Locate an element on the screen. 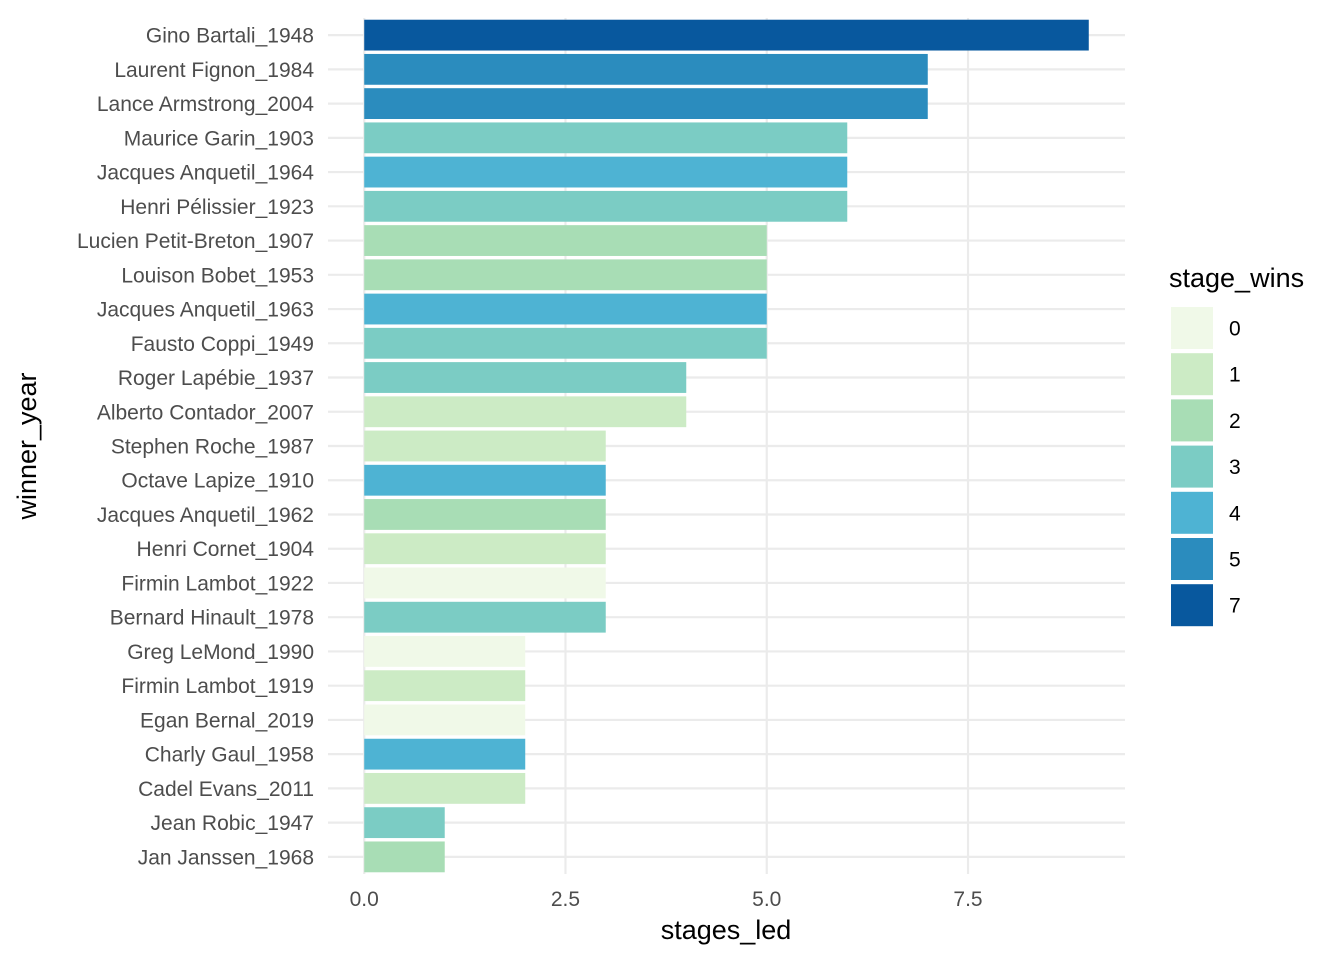  y-tick-label: Jean Robic_1947 is located at coordinates (232, 823).